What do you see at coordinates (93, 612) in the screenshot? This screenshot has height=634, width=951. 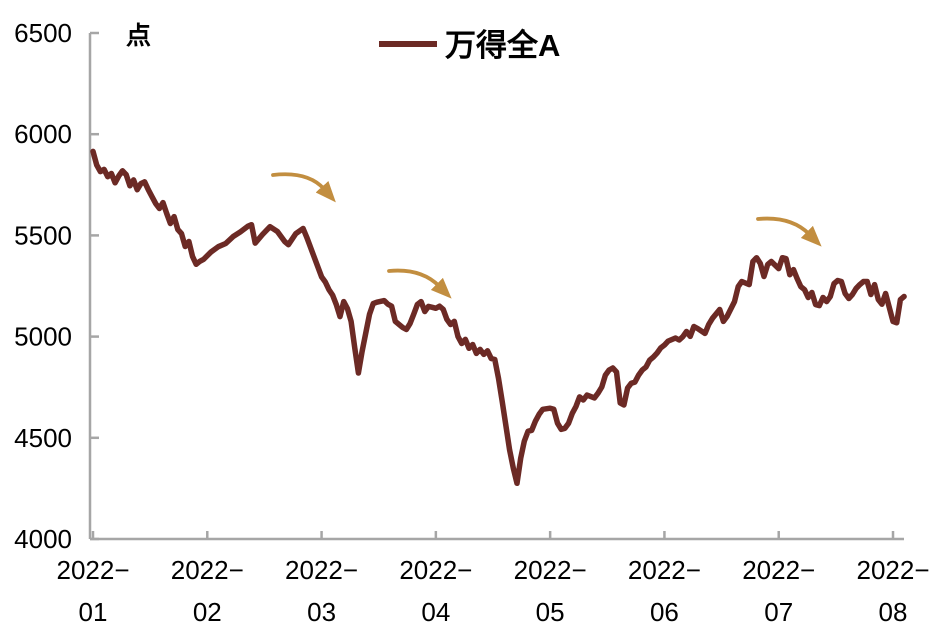 I see `x-tick-label-month: 01` at bounding box center [93, 612].